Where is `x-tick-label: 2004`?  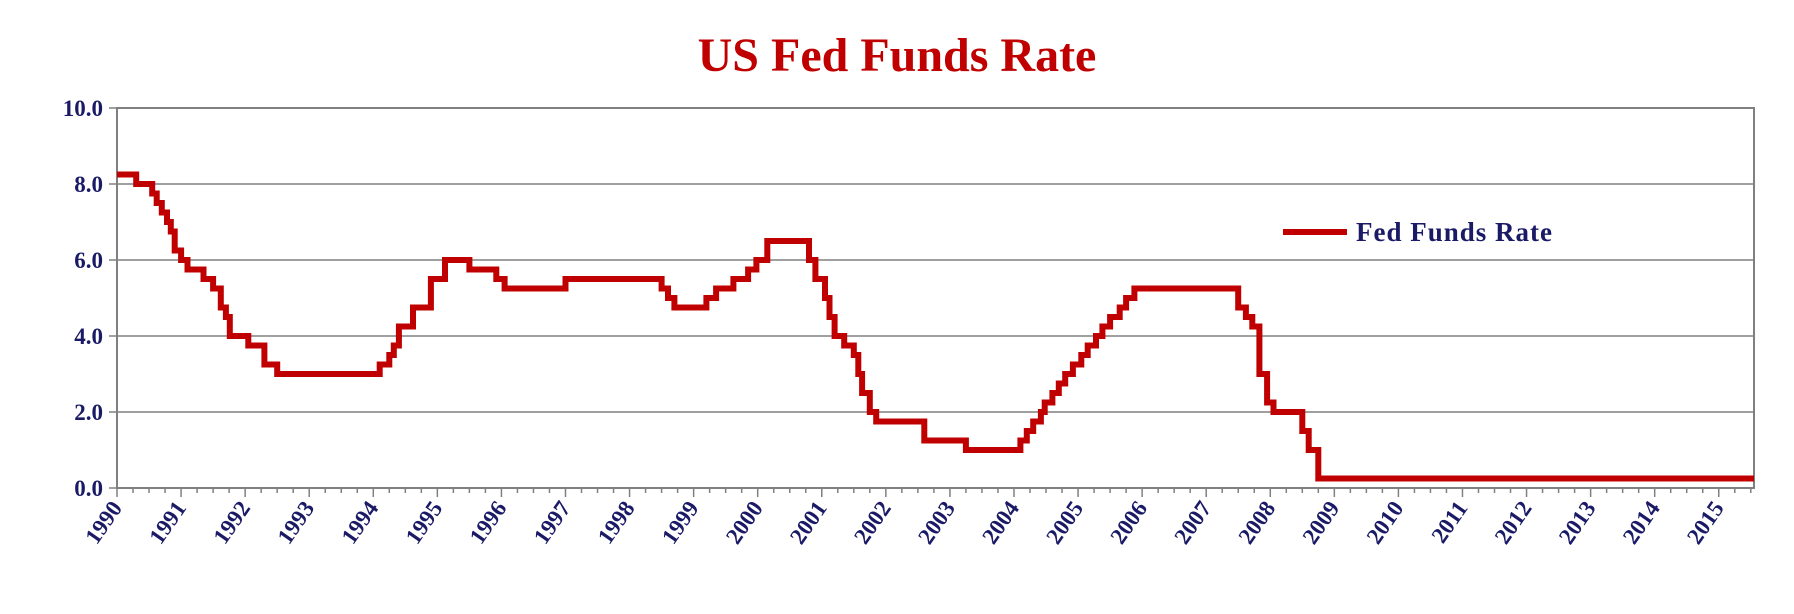
x-tick-label: 2004 is located at coordinates (1000, 522).